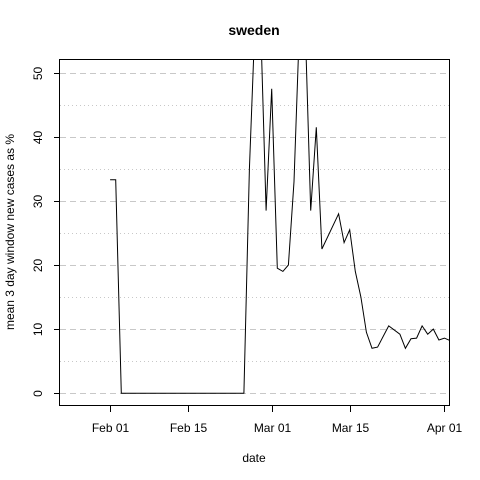 The height and width of the screenshot is (480, 480). I want to click on x-tick-label: Mar 01, so click(273, 428).